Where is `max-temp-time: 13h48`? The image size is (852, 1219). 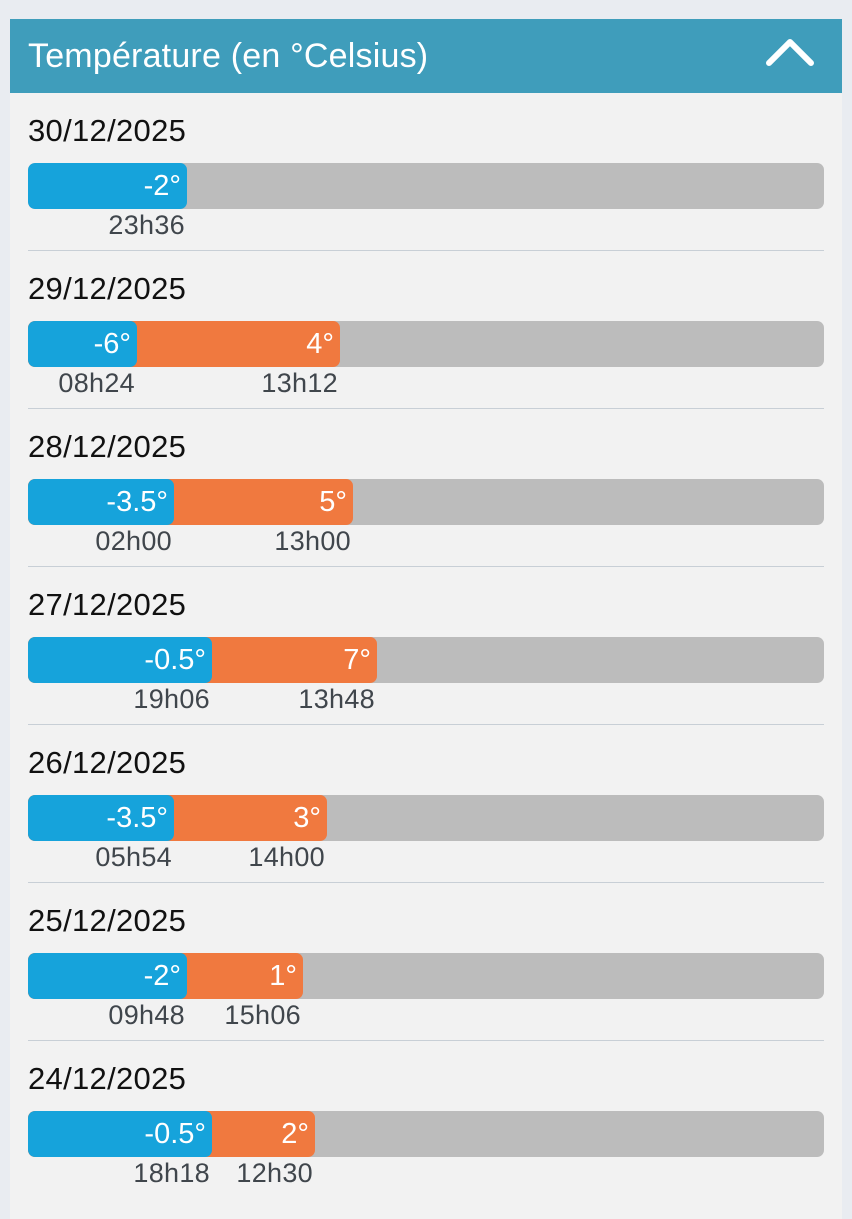
max-temp-time: 13h48 is located at coordinates (336, 699).